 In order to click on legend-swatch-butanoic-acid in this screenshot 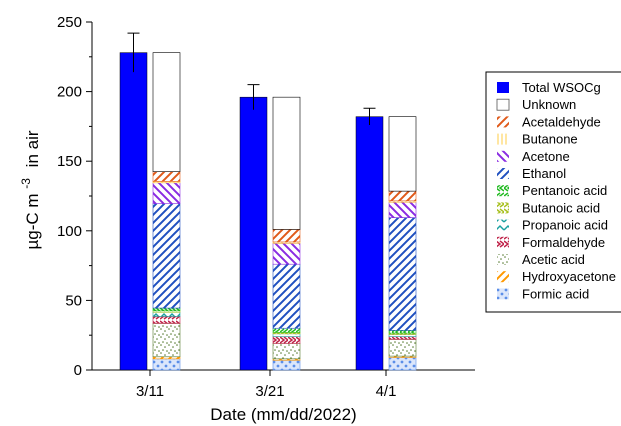, I will do `click(503, 208)`.